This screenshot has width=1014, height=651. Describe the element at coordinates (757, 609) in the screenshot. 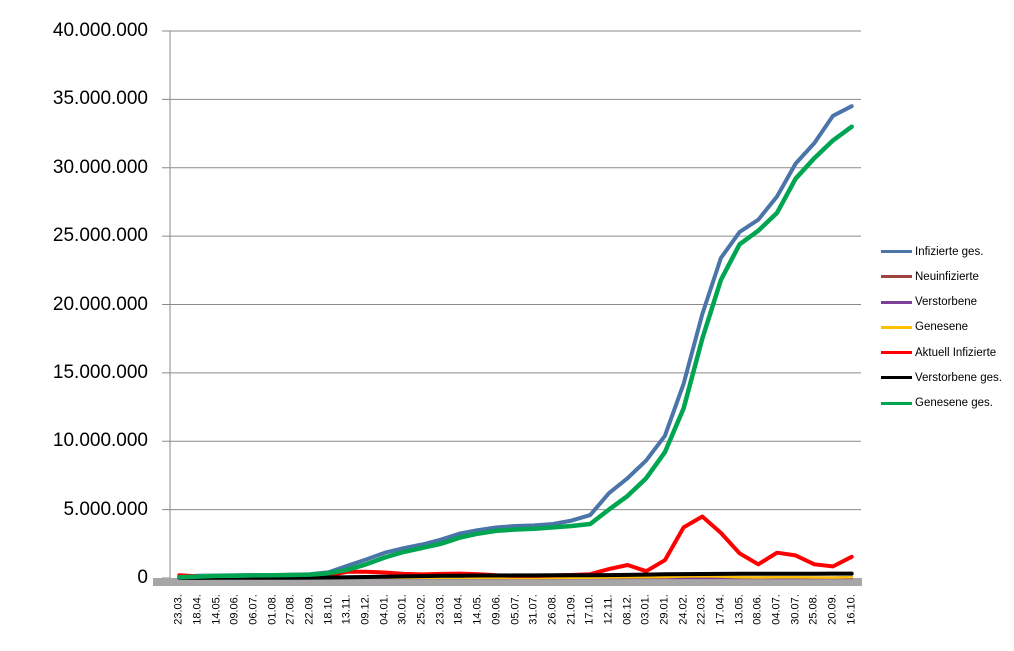

I see `x-axis-label: 08.06.` at that location.